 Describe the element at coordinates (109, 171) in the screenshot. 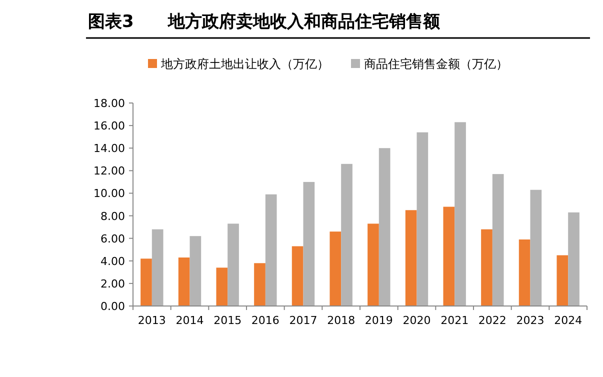

I see `y-tick-label: 12.00` at that location.